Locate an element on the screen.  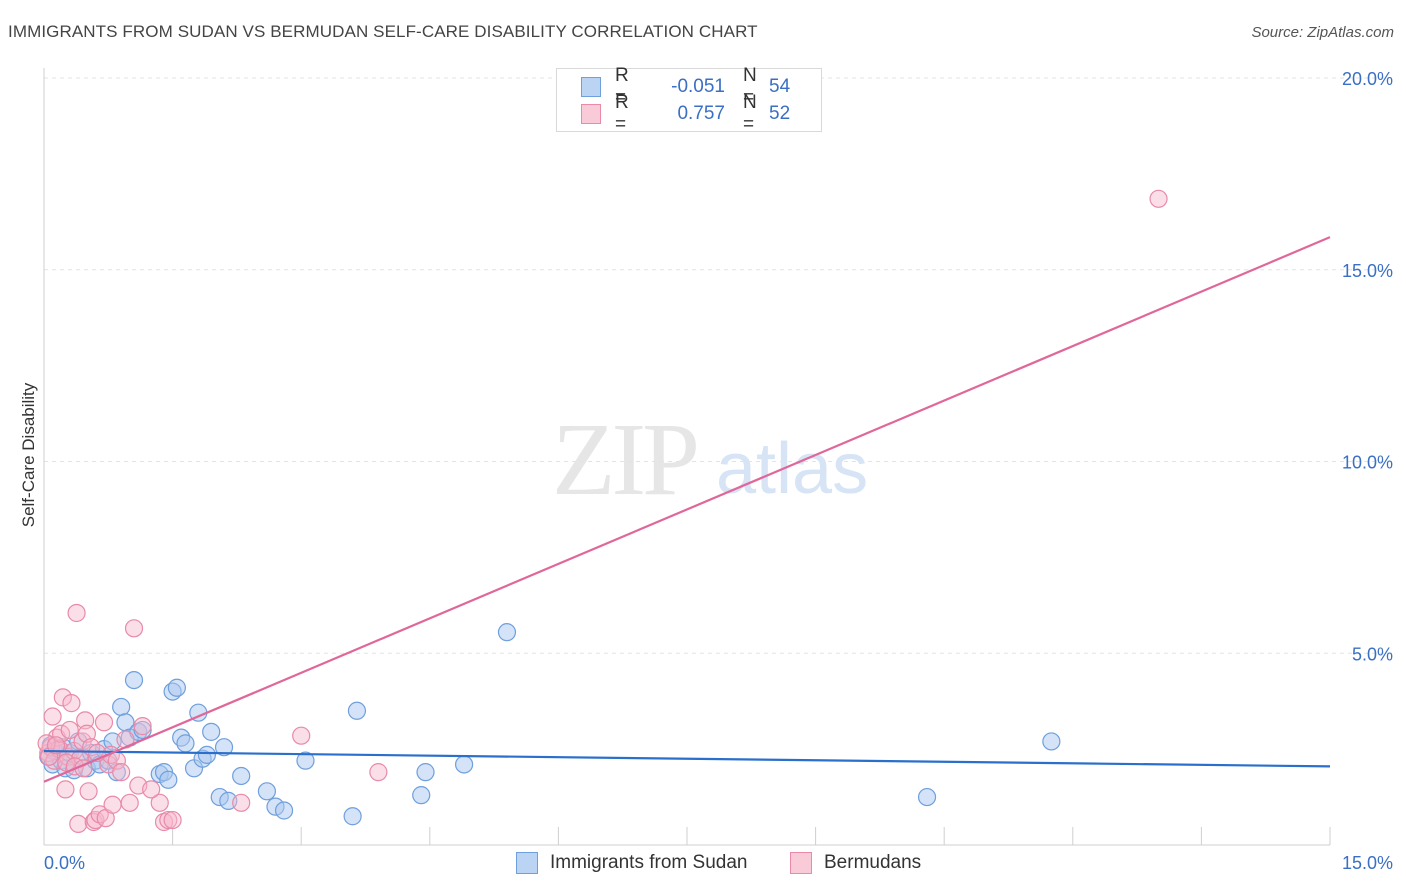
legend-n-value: 52 is located at coordinates (780, 113).